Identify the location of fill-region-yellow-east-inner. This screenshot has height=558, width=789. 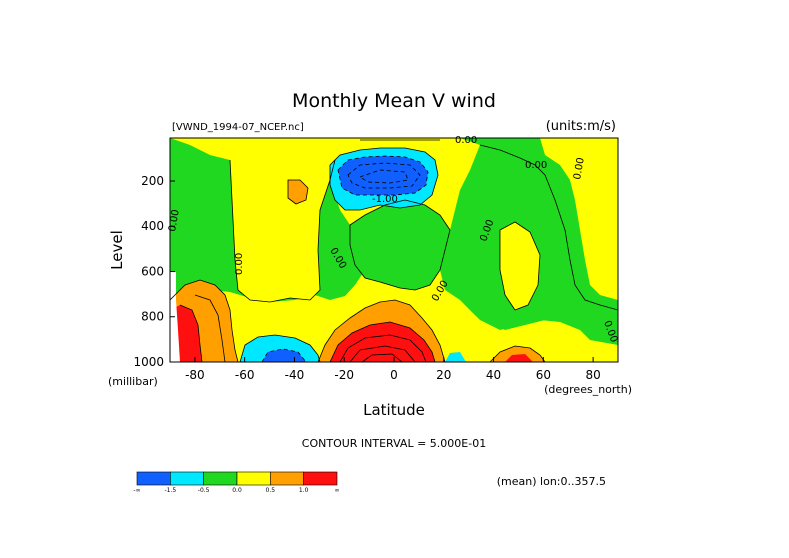
(520, 266).